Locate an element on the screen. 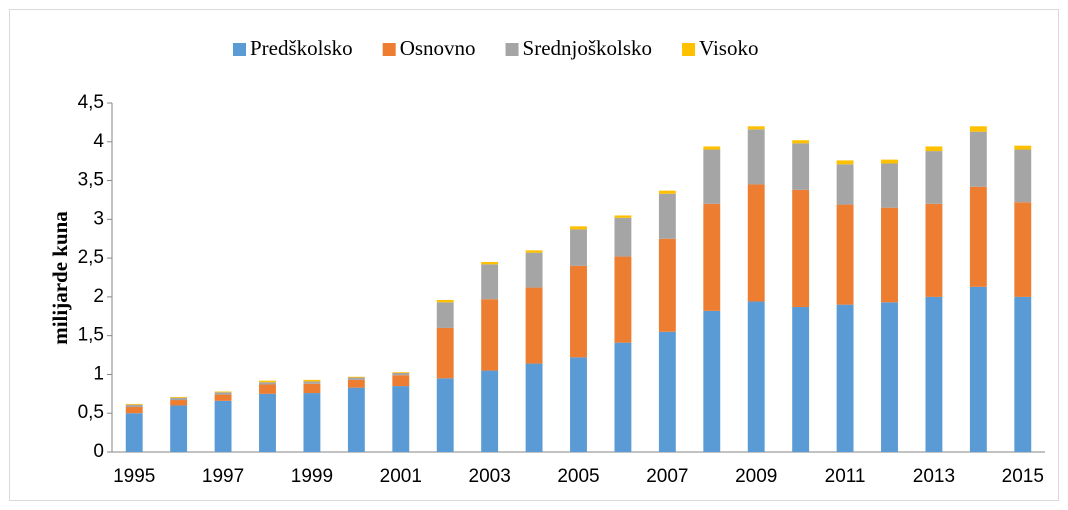 This screenshot has height=510, width=1068. x-tick-label: 2003 is located at coordinates (490, 476).